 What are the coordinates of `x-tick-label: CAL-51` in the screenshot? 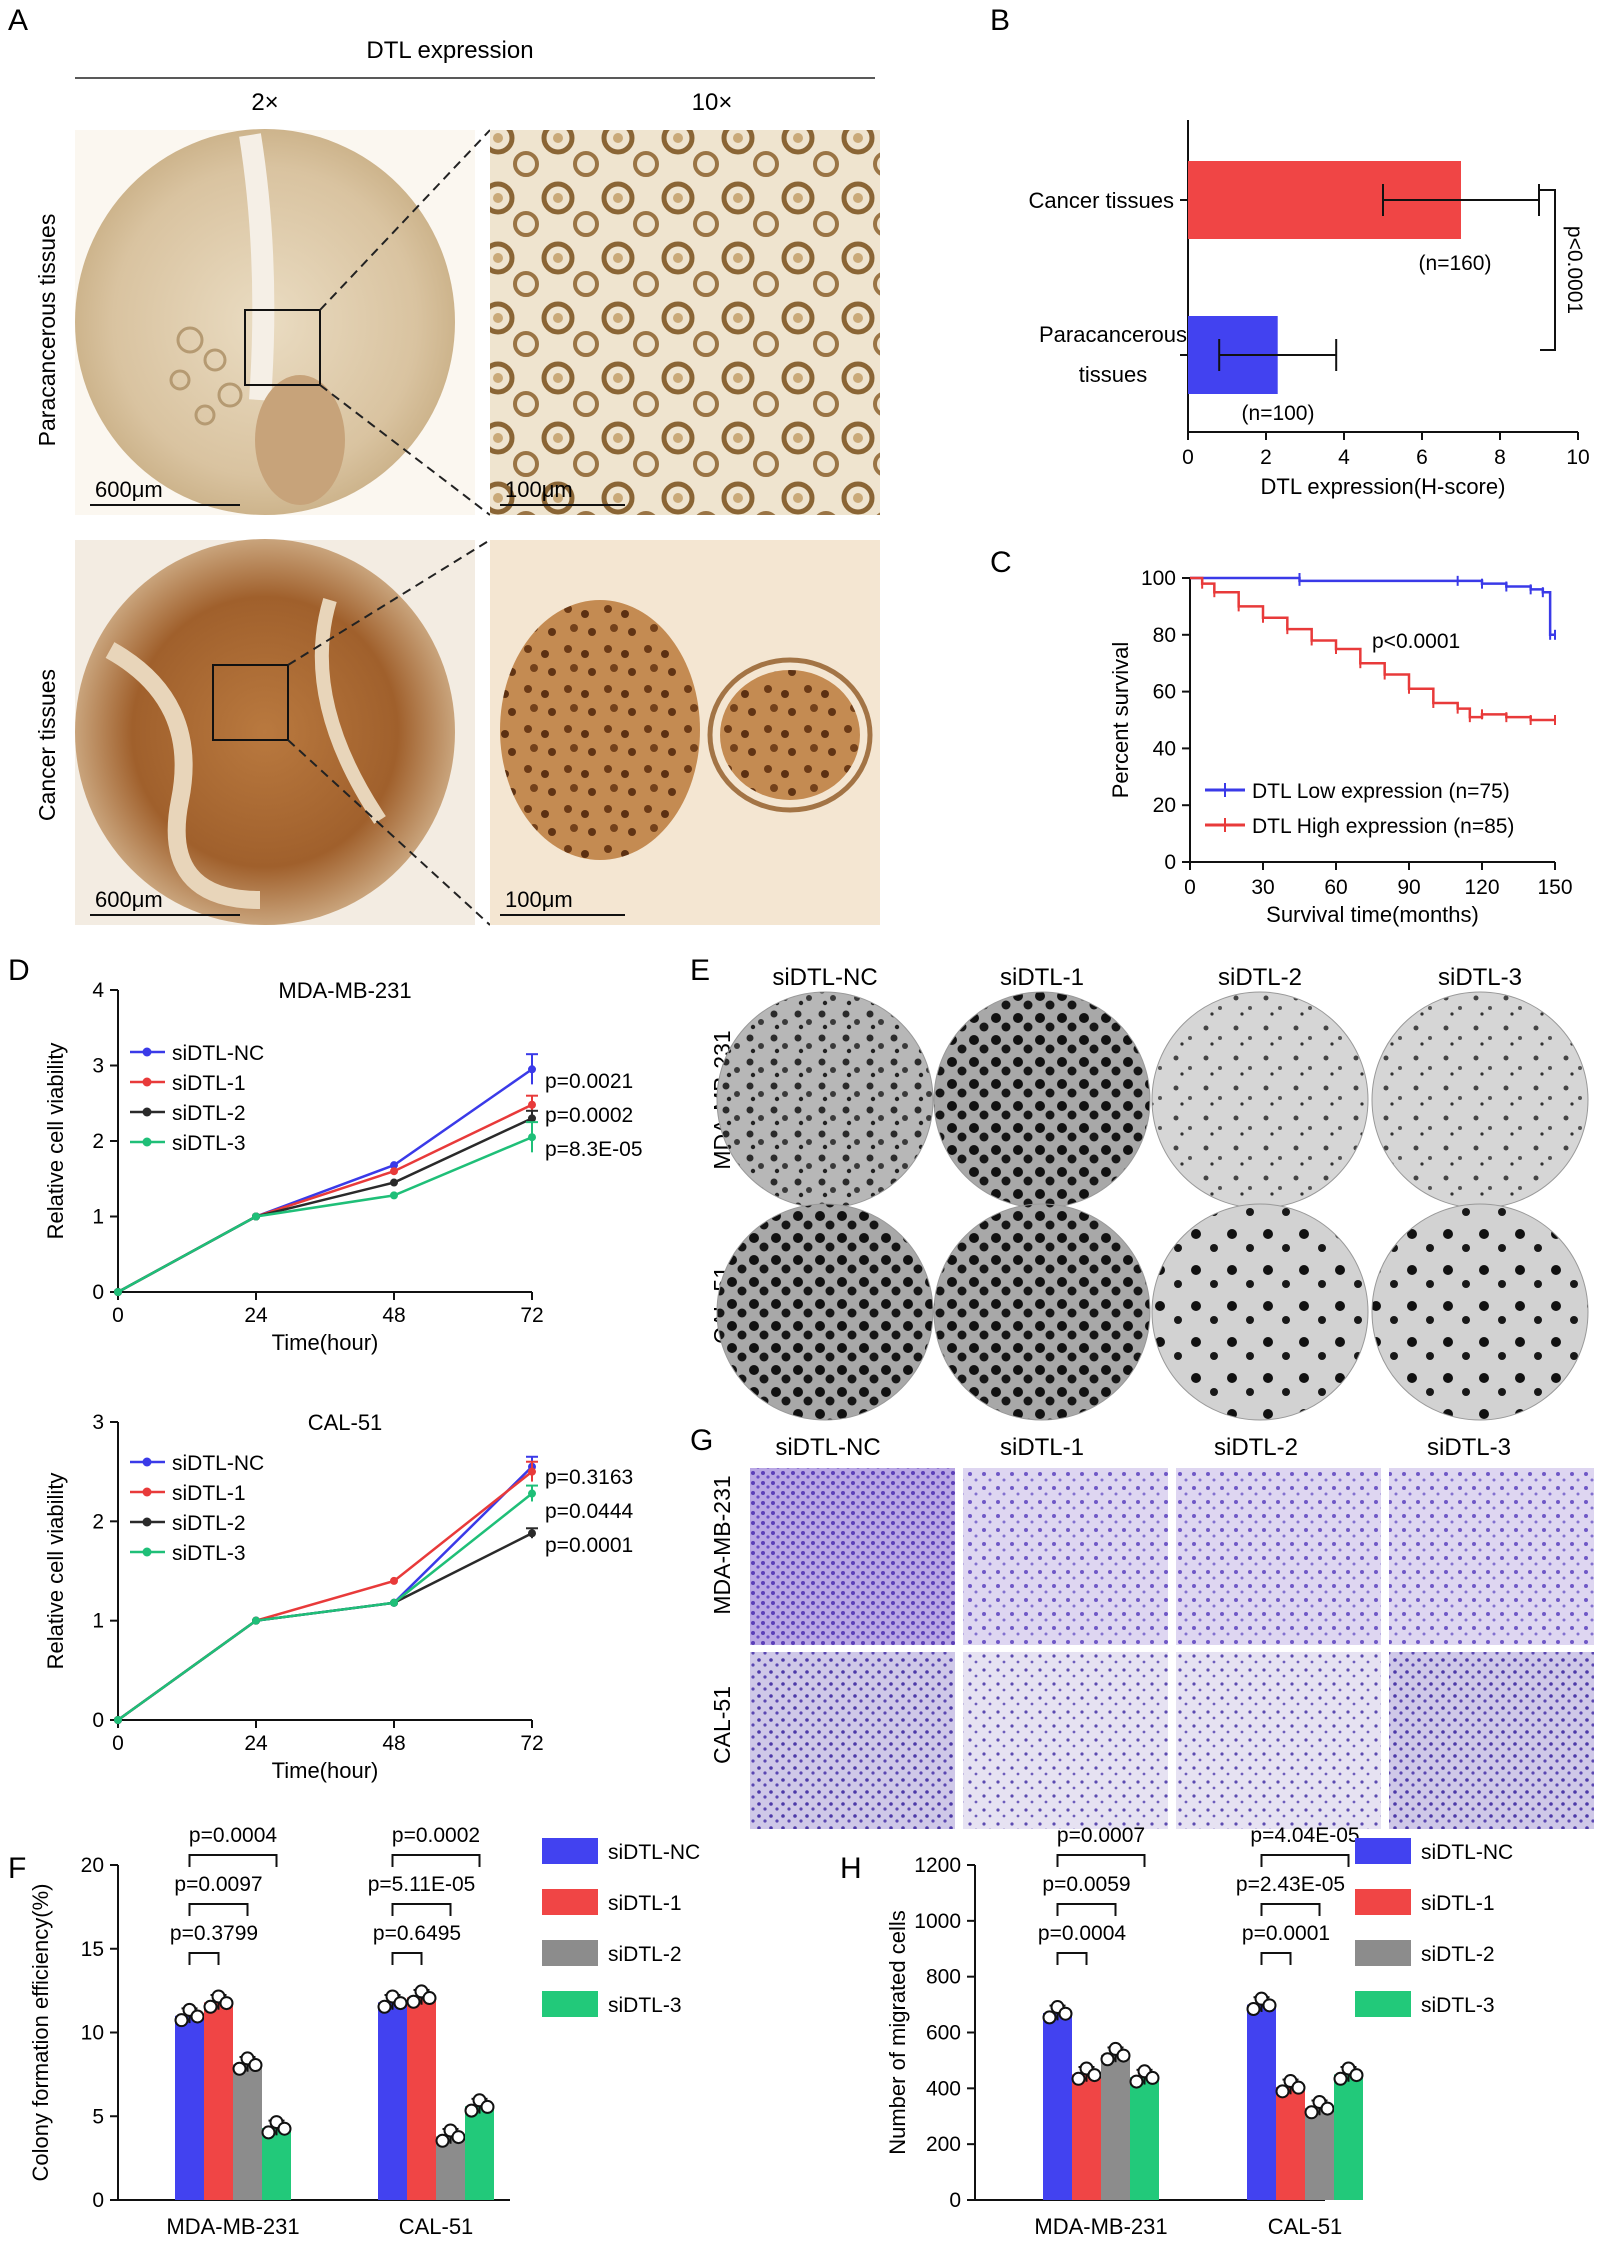 It's located at (1305, 2226).